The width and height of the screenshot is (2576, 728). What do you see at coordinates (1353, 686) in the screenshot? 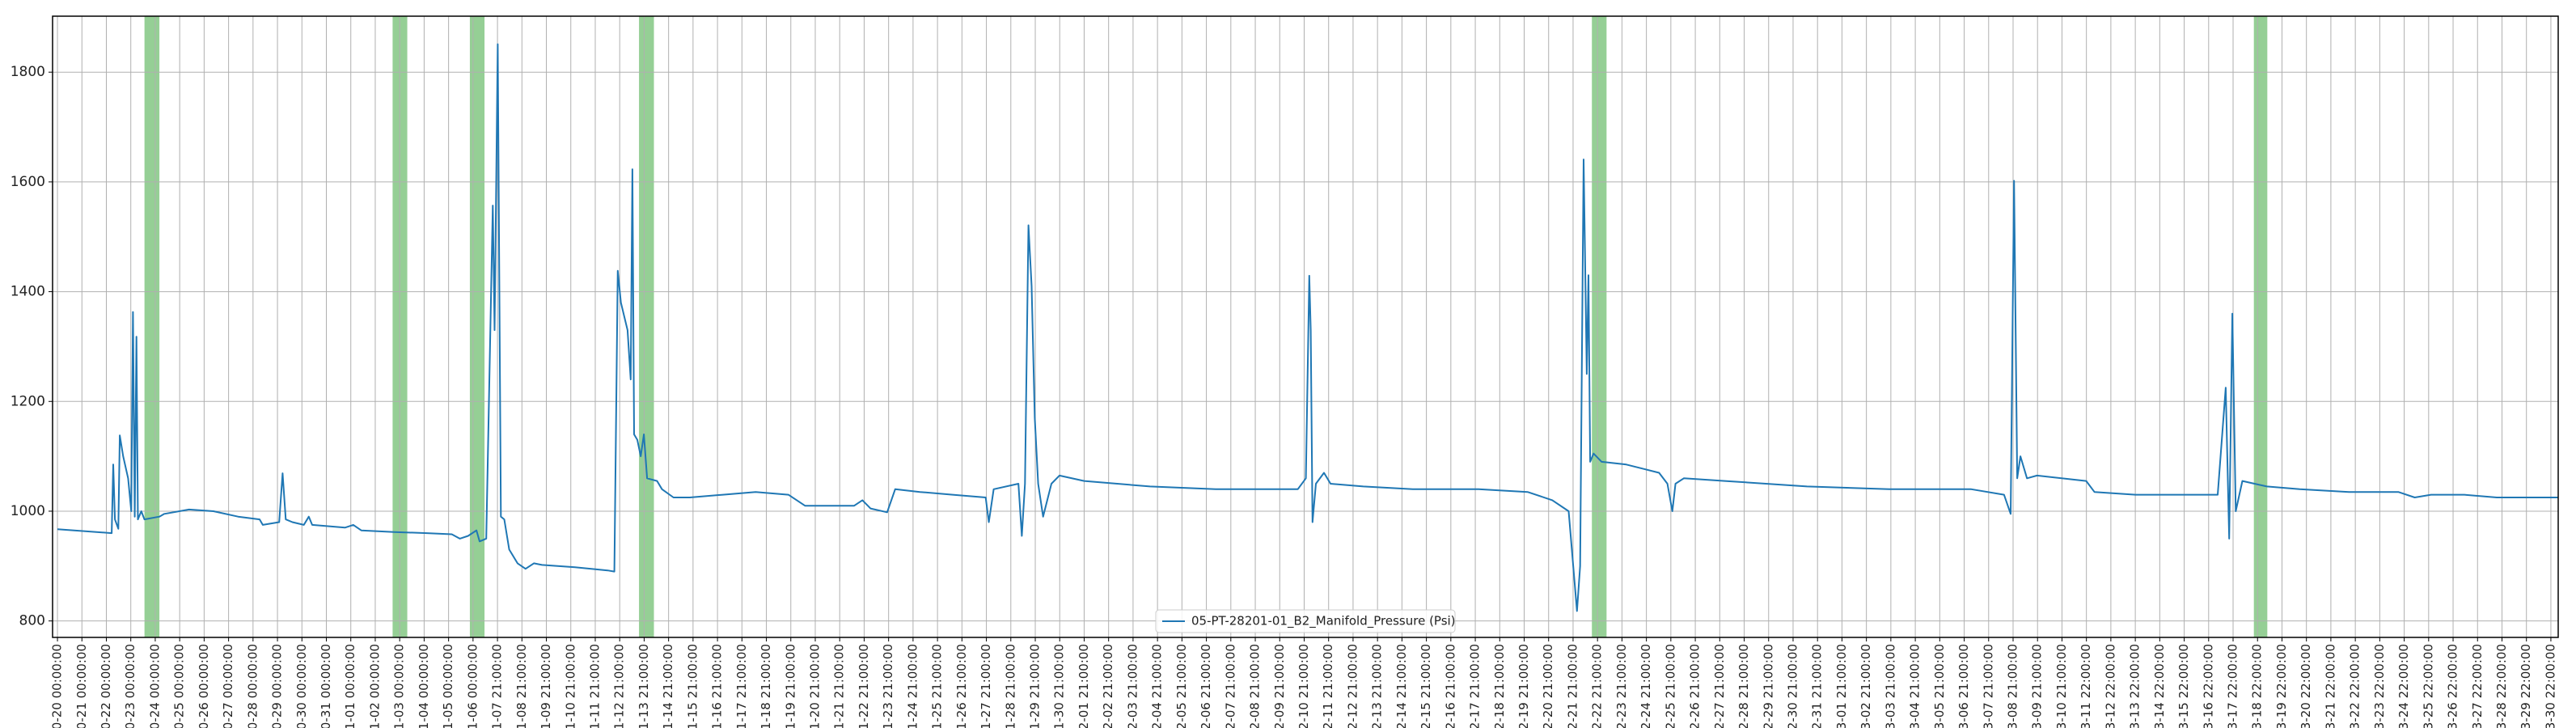
I see `x-tick-label: 2-12 21:00:00` at bounding box center [1353, 686].